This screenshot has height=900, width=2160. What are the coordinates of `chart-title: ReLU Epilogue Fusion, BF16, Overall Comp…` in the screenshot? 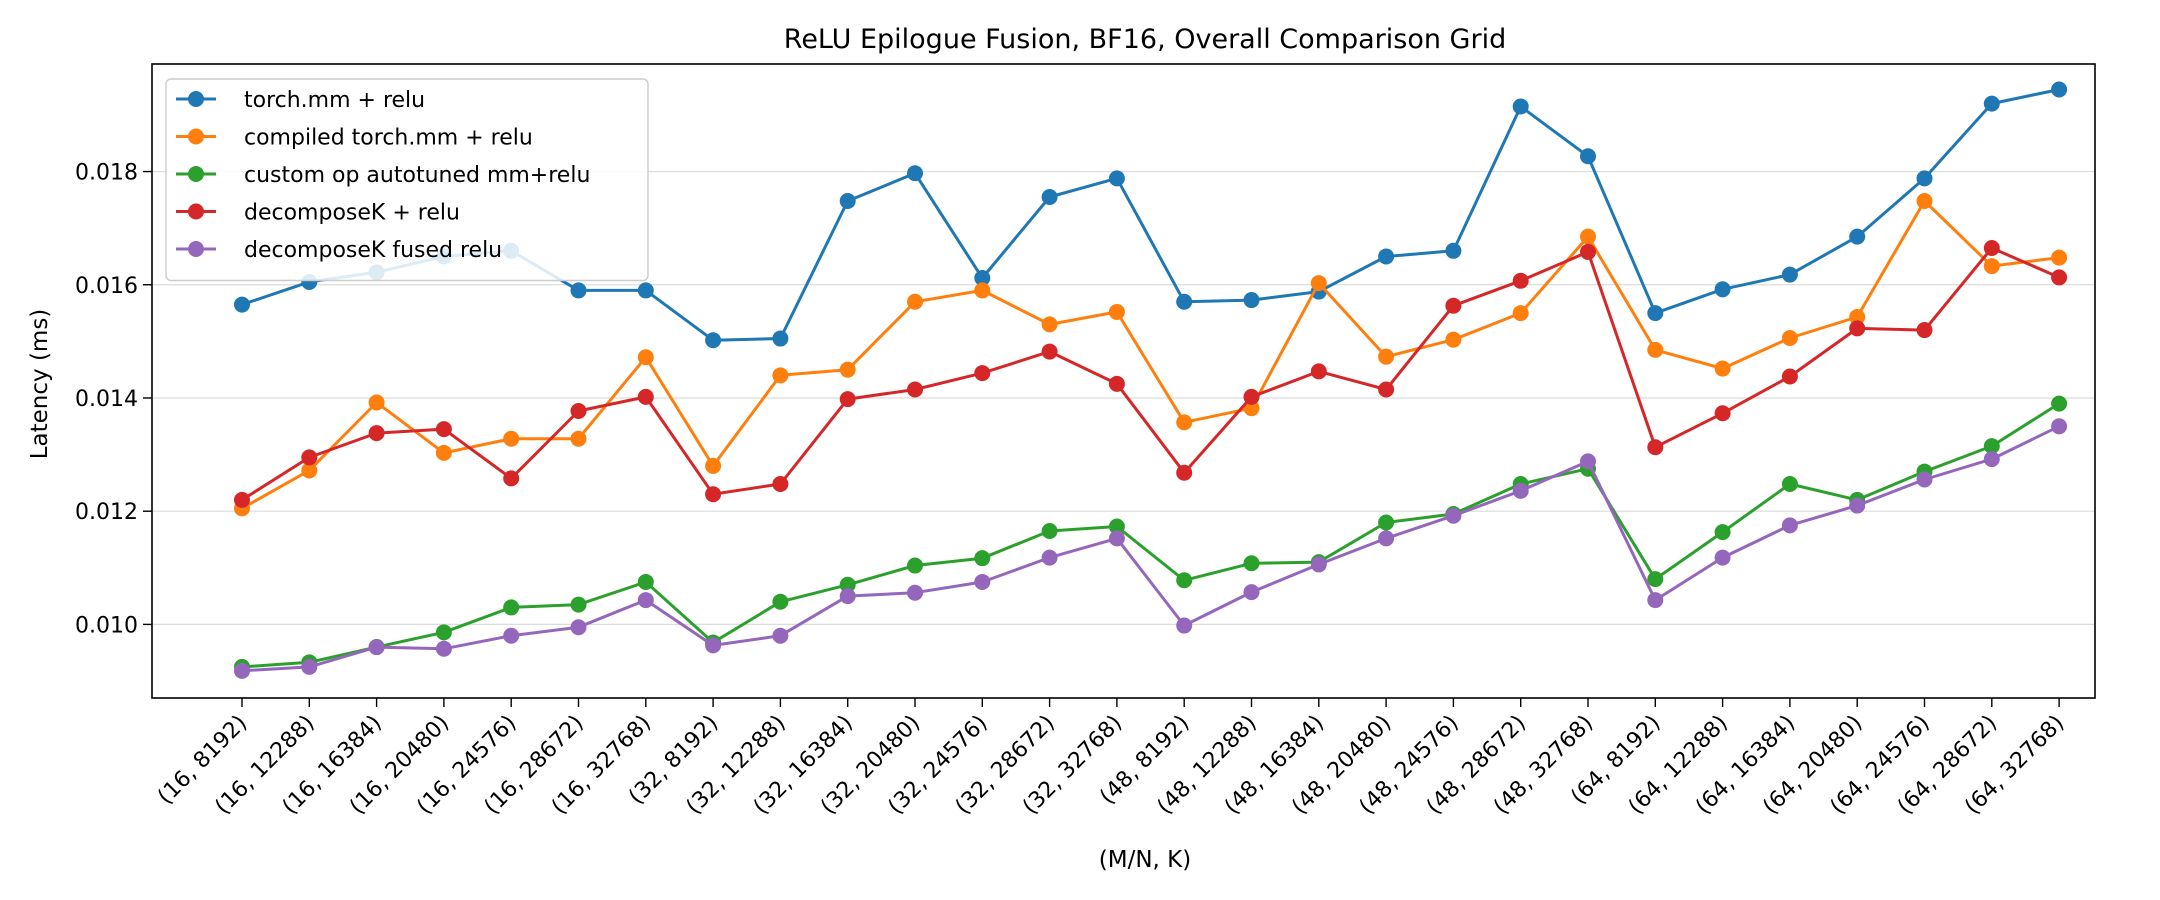 It's located at (1145, 39).